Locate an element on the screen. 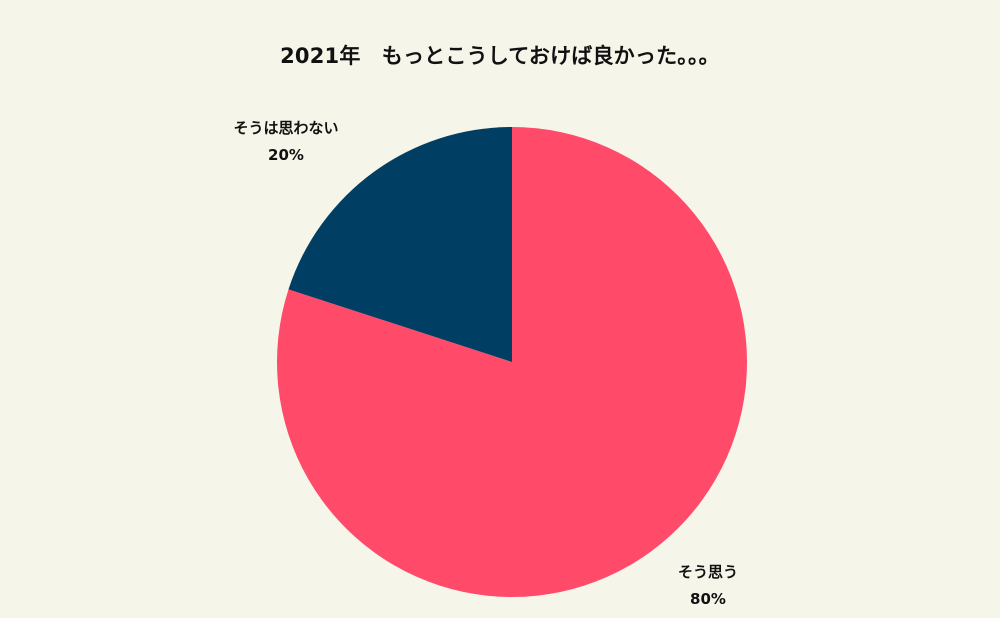 This screenshot has height=618, width=1000. slice-label-0: そう思う is located at coordinates (708, 572).